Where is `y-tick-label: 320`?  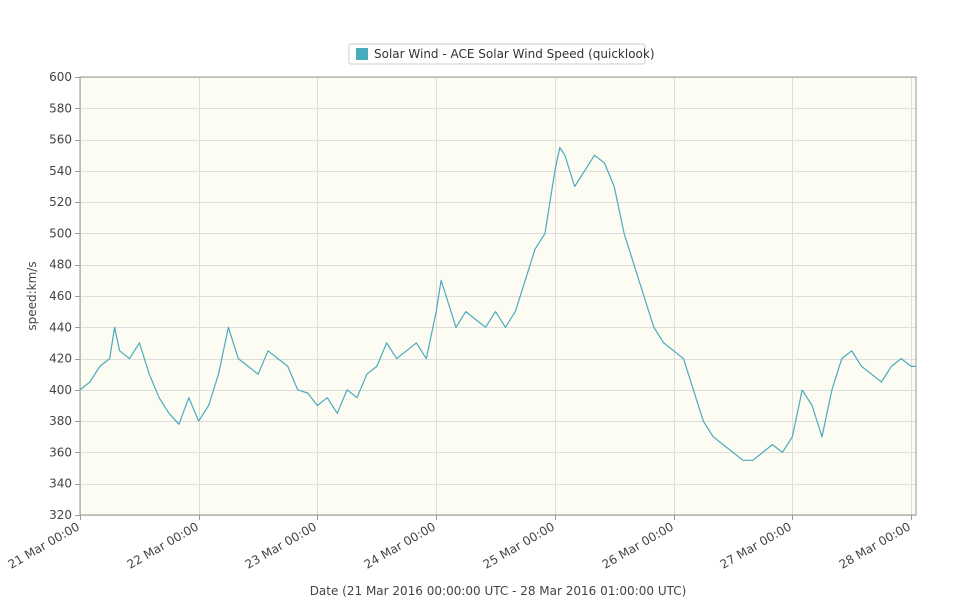
y-tick-label: 320 is located at coordinates (60, 515).